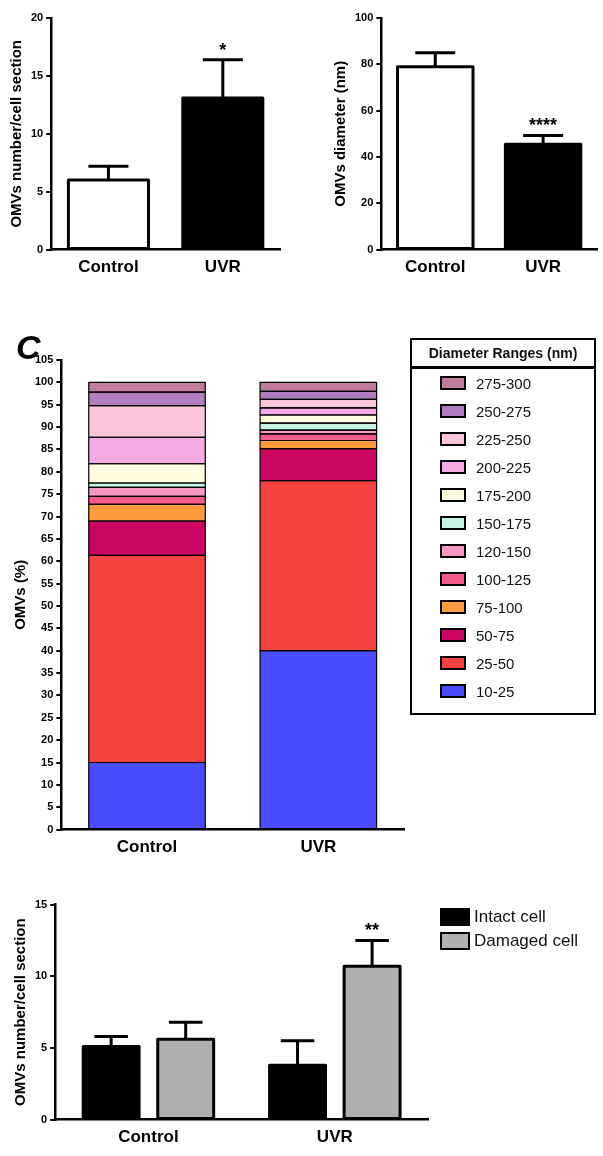  Describe the element at coordinates (504, 383) in the screenshot. I see `legend-label: 275-300` at that location.